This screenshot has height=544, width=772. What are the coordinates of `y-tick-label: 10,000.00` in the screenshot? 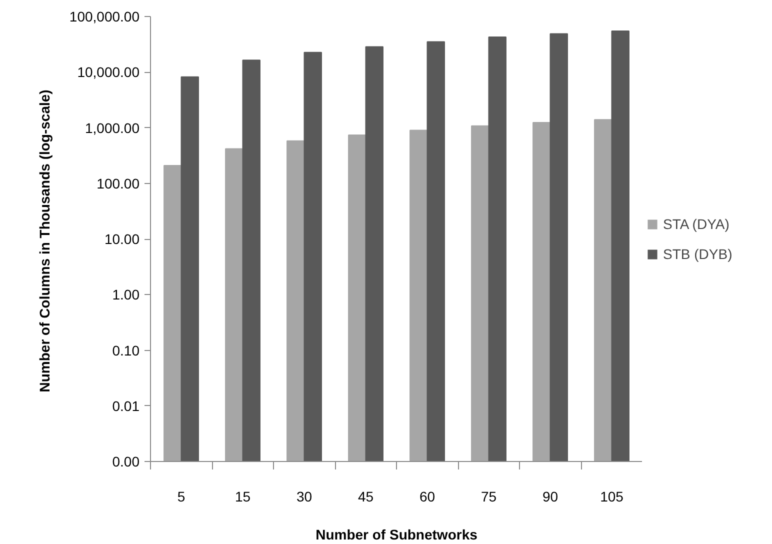 It's located at (108, 72).